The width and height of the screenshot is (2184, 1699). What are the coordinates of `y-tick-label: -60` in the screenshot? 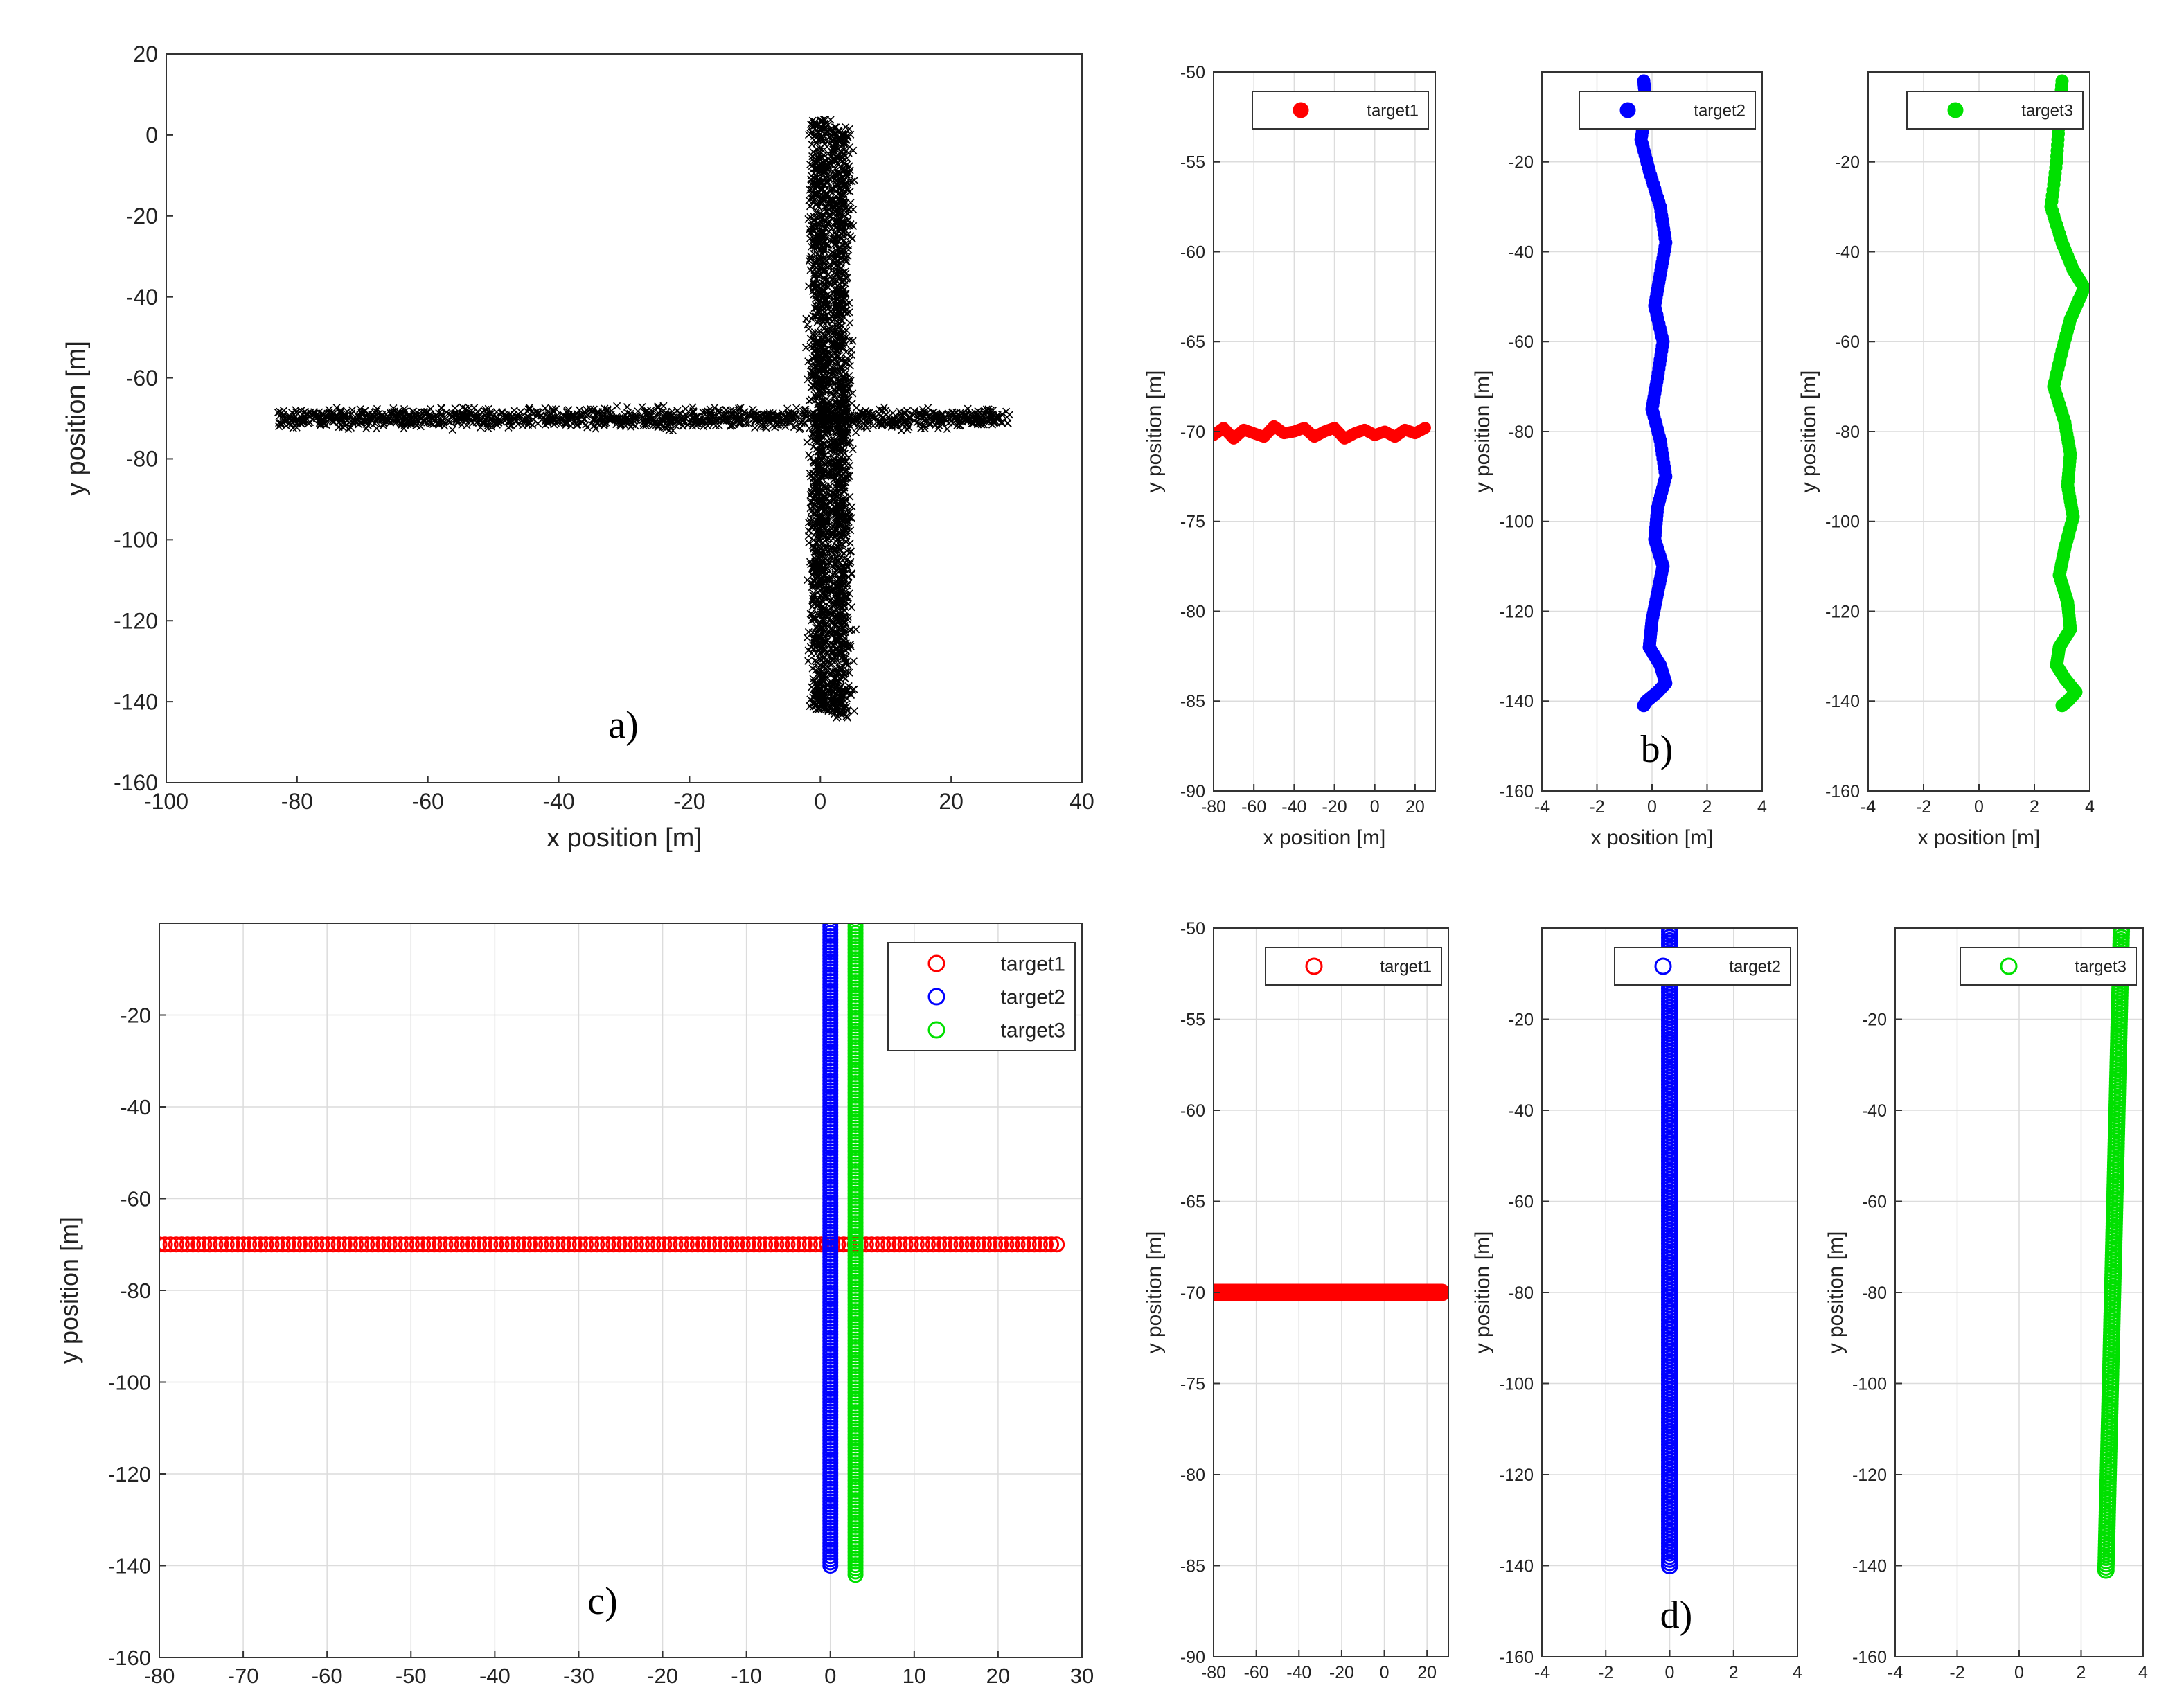 It's located at (142, 378).